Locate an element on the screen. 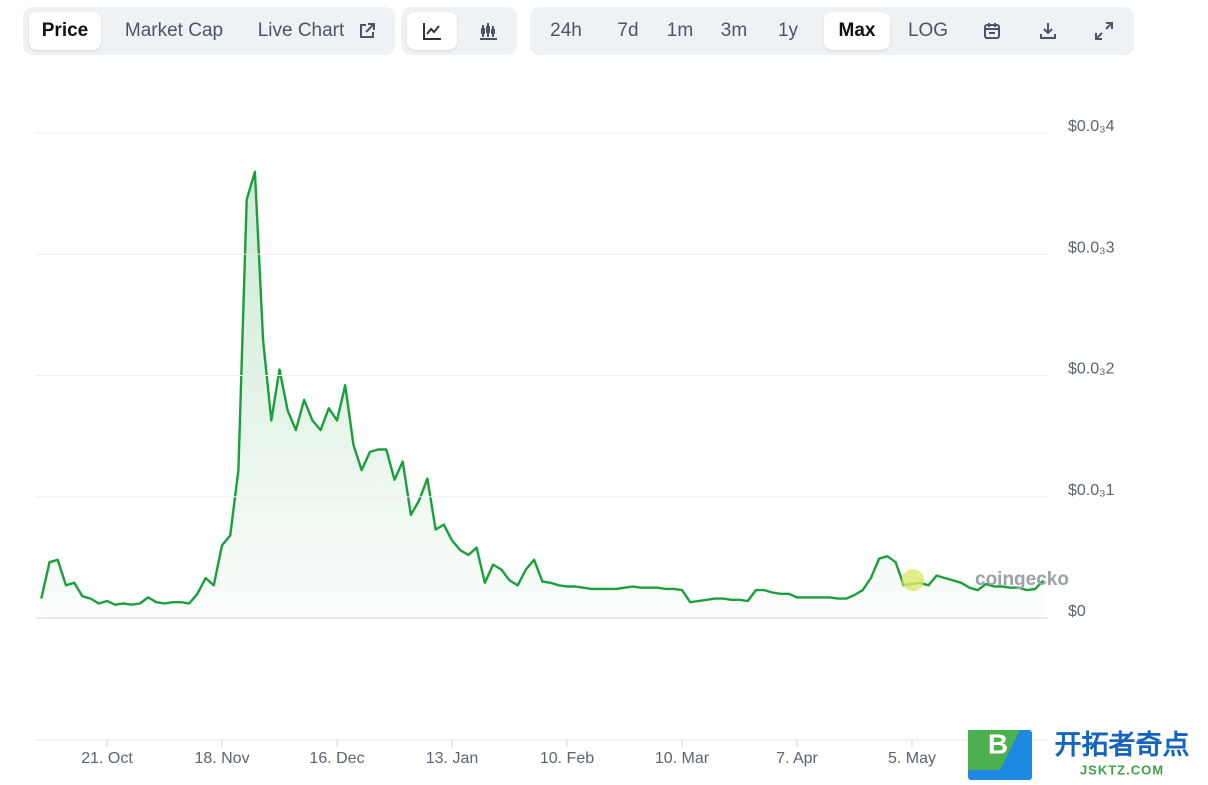 This screenshot has height=785, width=1208. x-tick-label: 10. Mar is located at coordinates (682, 758).